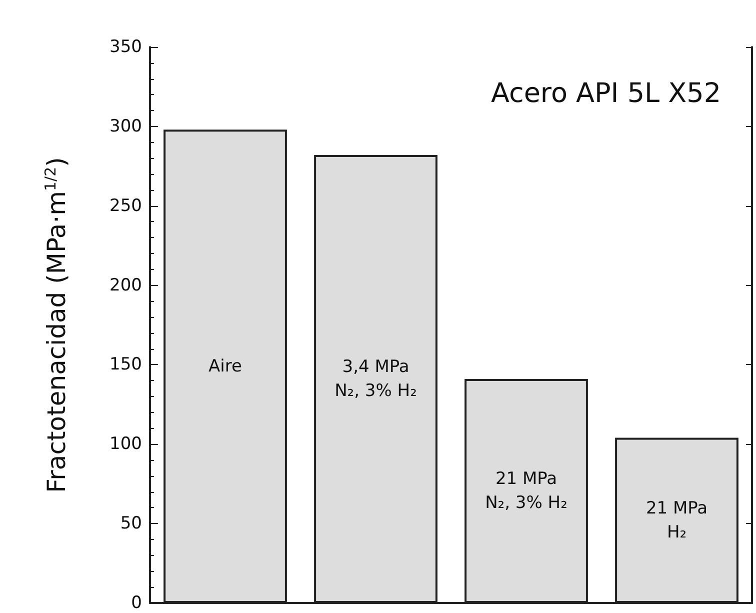  I want to click on y-tick-label: 0, so click(136, 603).